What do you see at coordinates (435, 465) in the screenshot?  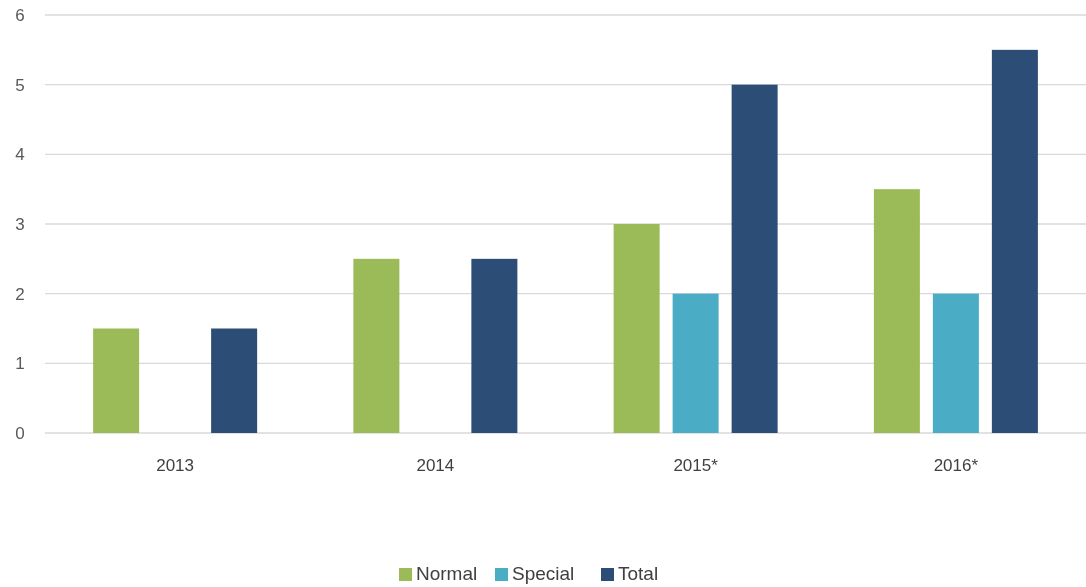 I see `x-tick-label: 2014` at bounding box center [435, 465].